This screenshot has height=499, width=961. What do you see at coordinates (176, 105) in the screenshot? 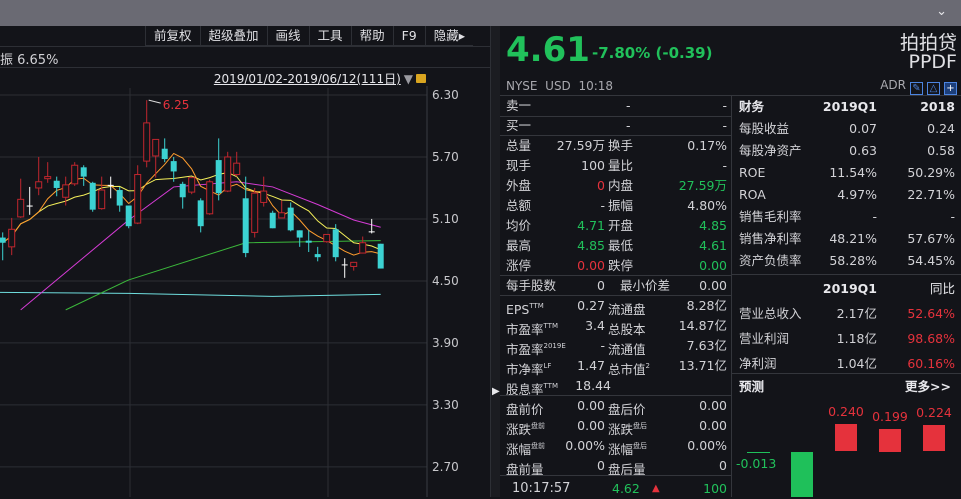
I see `high-price-label: 6.25` at bounding box center [176, 105].